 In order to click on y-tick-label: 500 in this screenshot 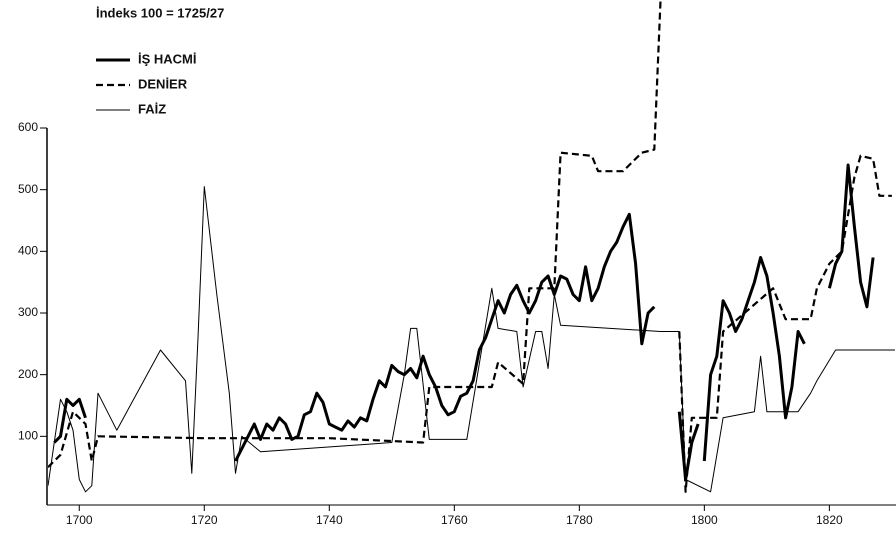, I will do `click(28, 189)`.